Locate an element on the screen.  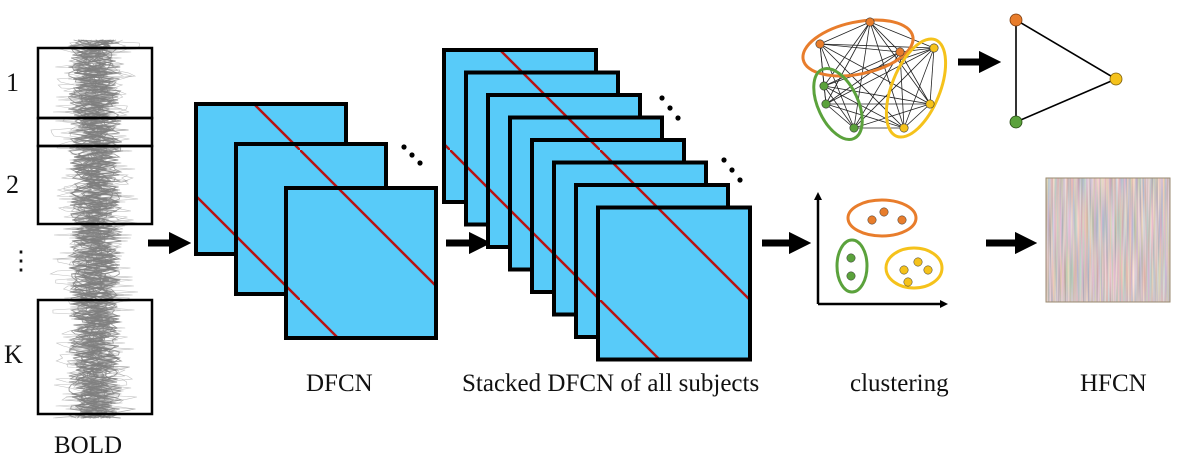
scatter-points is located at coordinates (889, 247).